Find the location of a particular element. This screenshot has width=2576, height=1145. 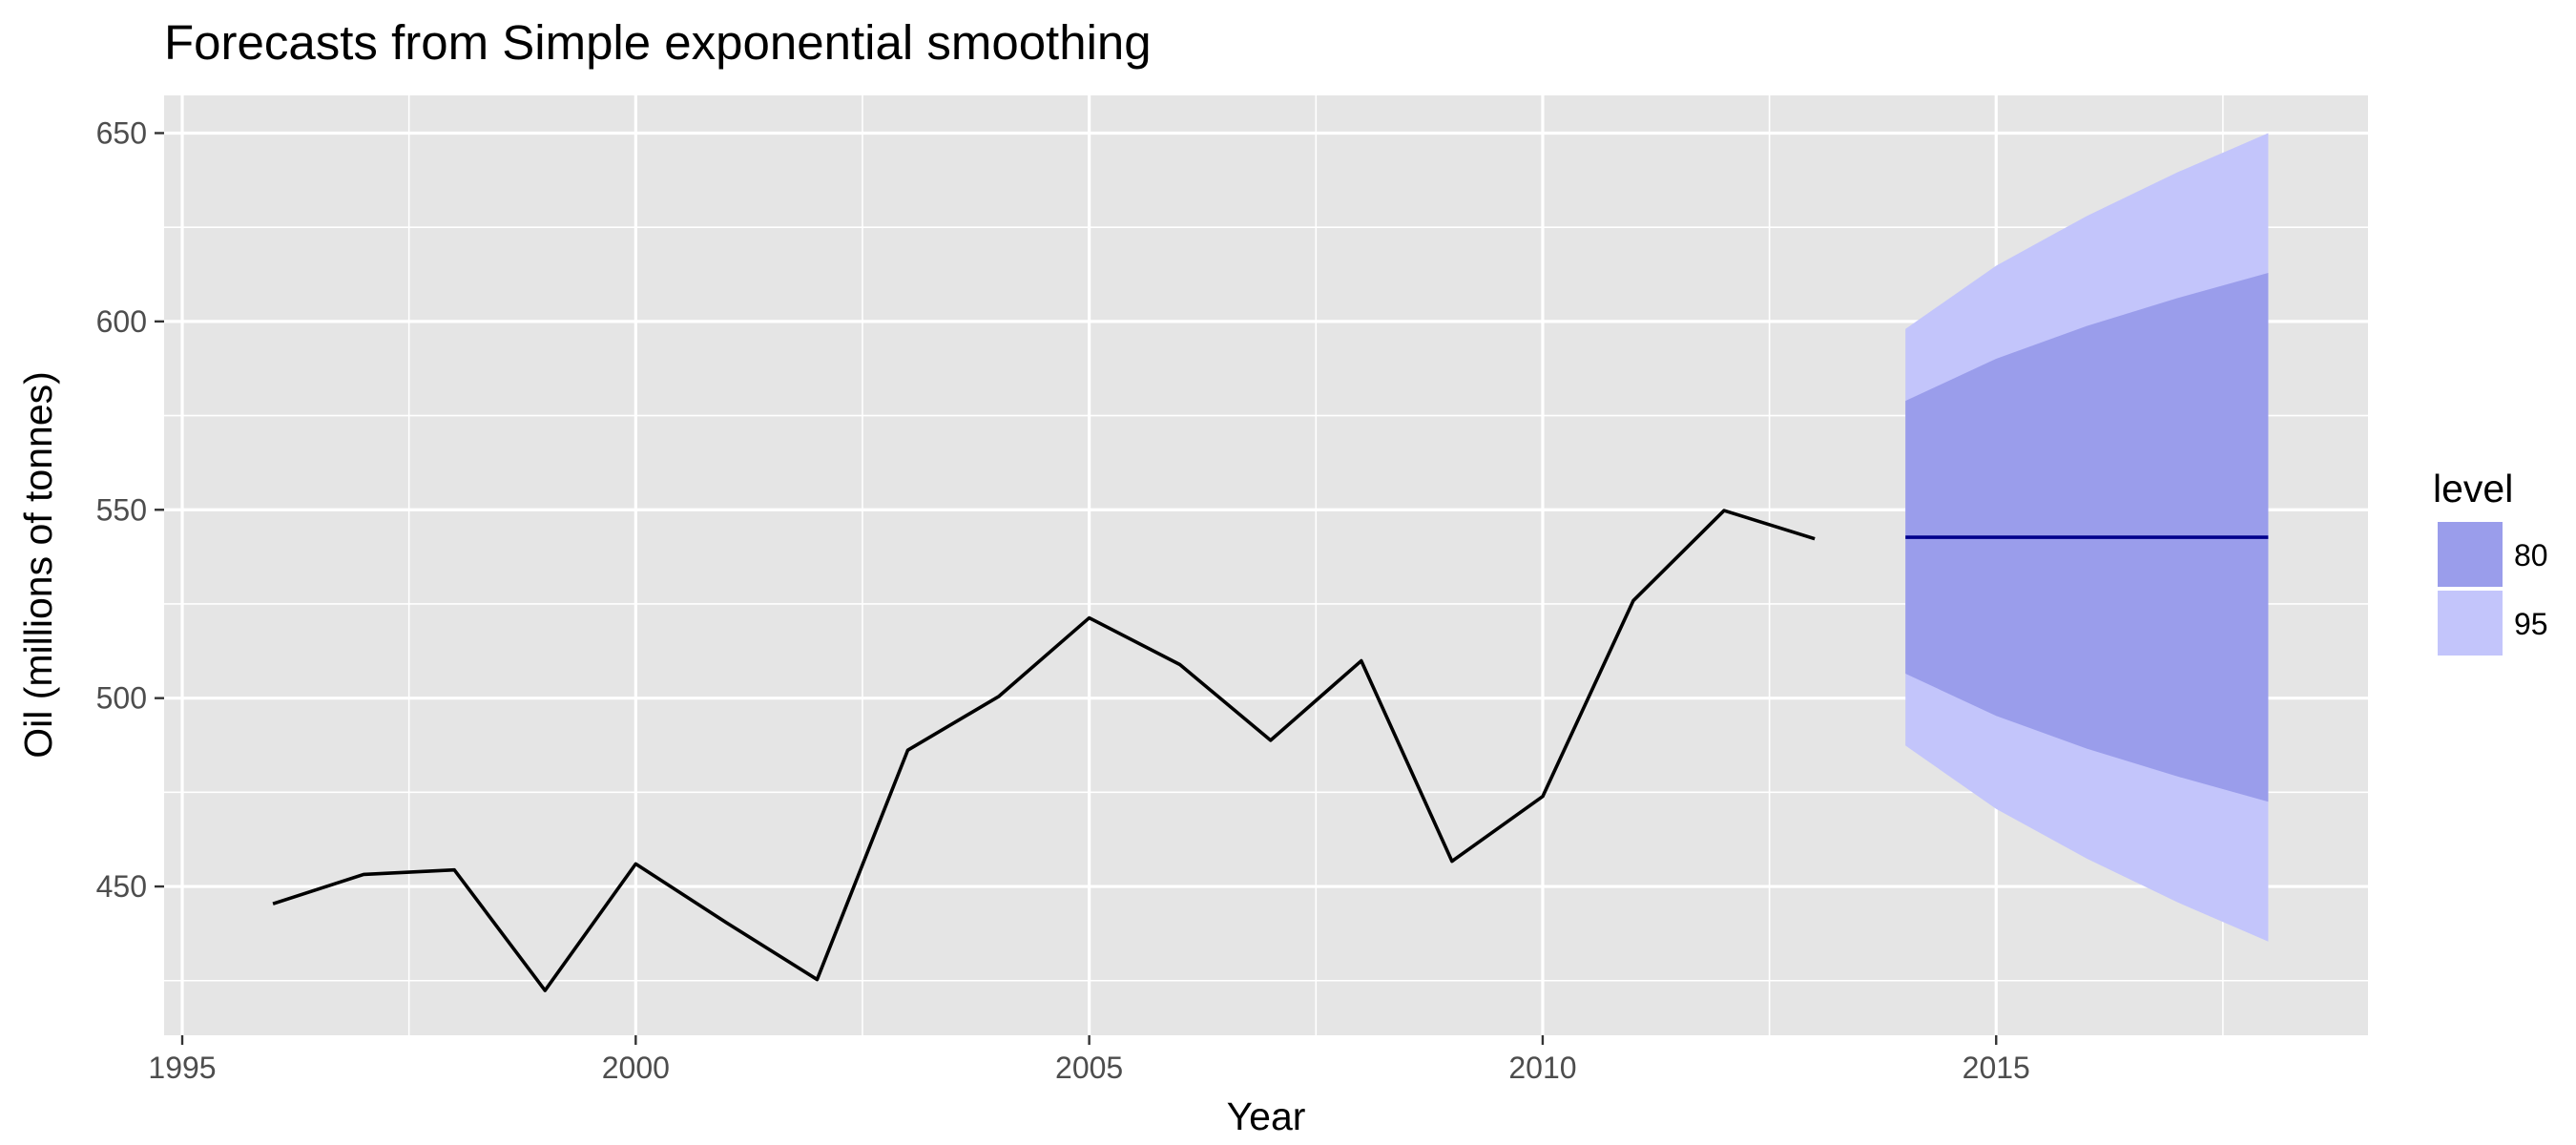

y-tick-label-1: 500 is located at coordinates (121, 698).